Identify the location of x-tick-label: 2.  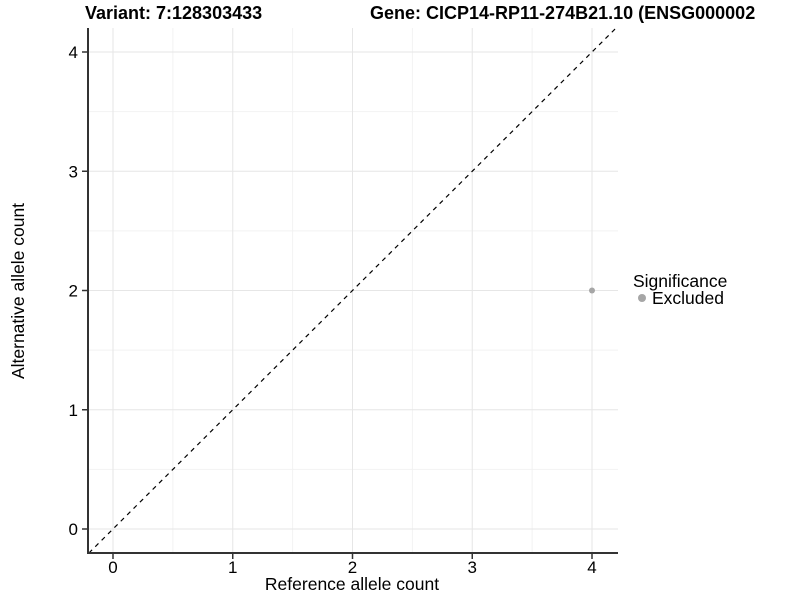
(352, 567).